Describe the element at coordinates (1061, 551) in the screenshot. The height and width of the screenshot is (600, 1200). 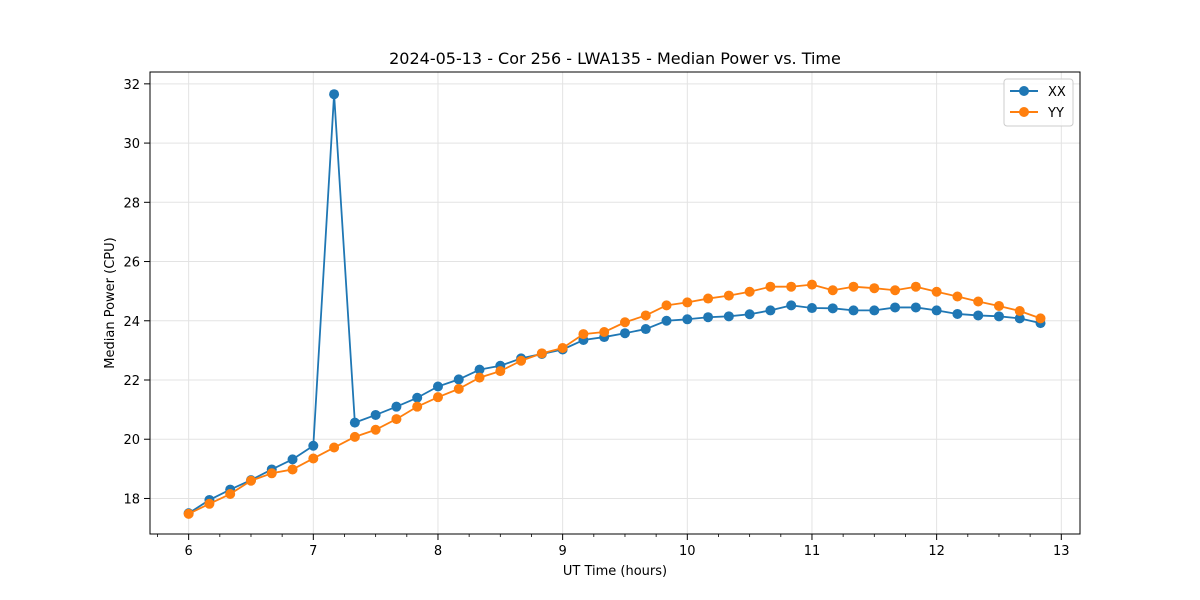
I see `x-tick-label: 13` at that location.